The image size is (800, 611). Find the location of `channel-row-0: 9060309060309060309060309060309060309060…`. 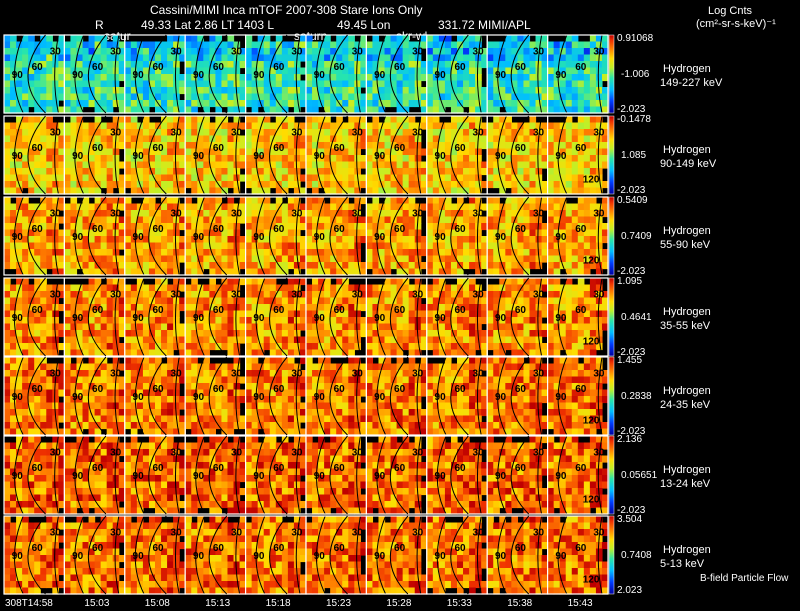

channel-row-0: 9060309060309060309060309060309060309060… is located at coordinates (307, 74).